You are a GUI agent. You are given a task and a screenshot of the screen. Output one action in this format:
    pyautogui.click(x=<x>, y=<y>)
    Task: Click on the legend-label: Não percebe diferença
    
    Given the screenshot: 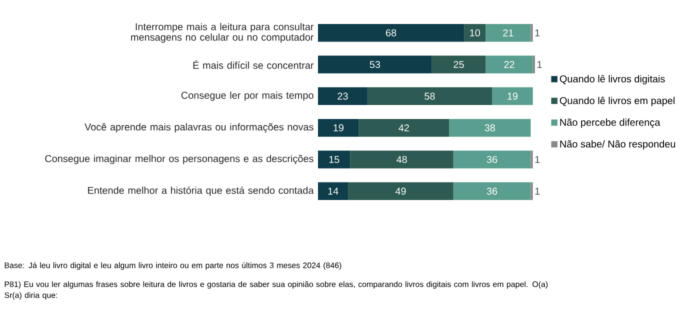 What is the action you would take?
    pyautogui.click(x=610, y=123)
    